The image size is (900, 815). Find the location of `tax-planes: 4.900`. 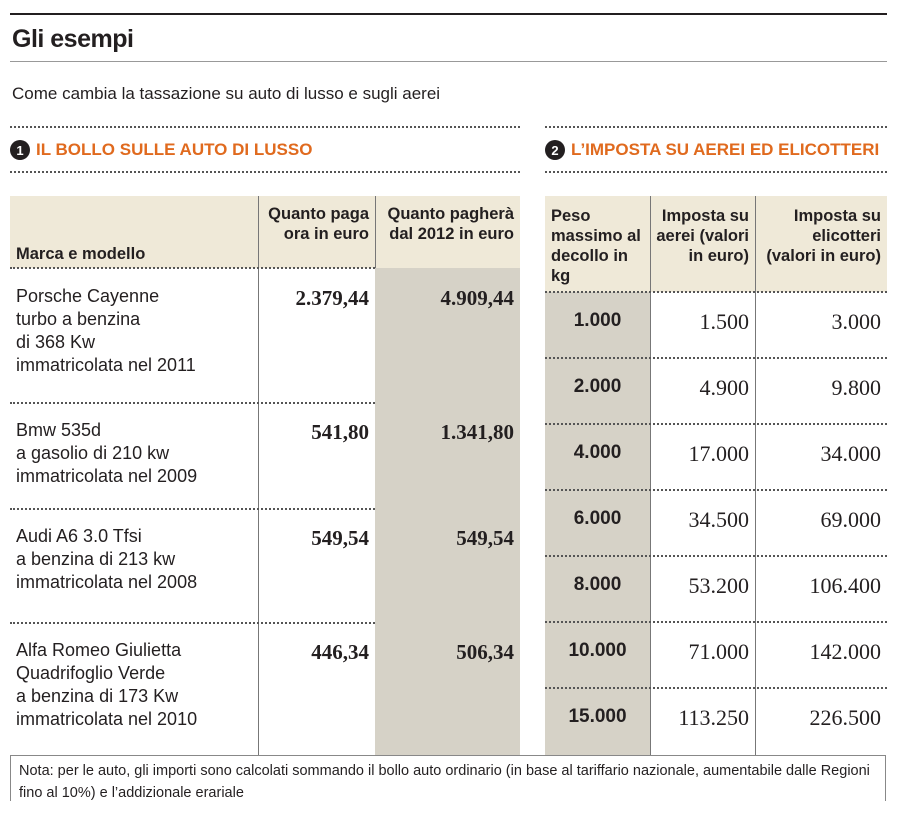

tax-planes: 4.900 is located at coordinates (724, 387).